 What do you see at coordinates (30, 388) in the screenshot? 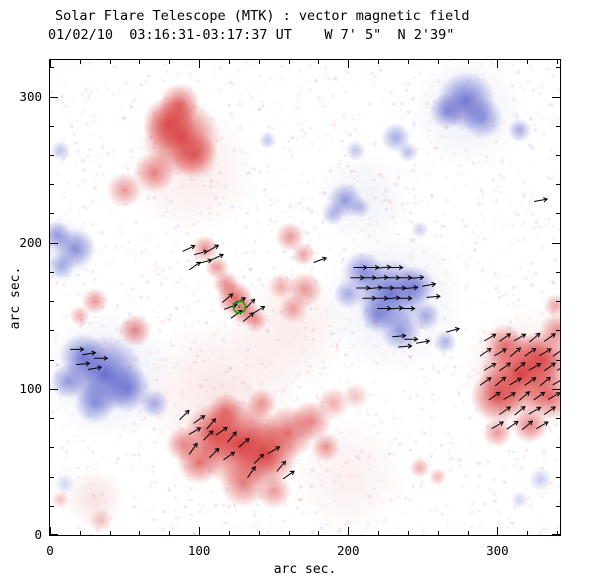
I see `y-tick-label: 100` at bounding box center [30, 388].